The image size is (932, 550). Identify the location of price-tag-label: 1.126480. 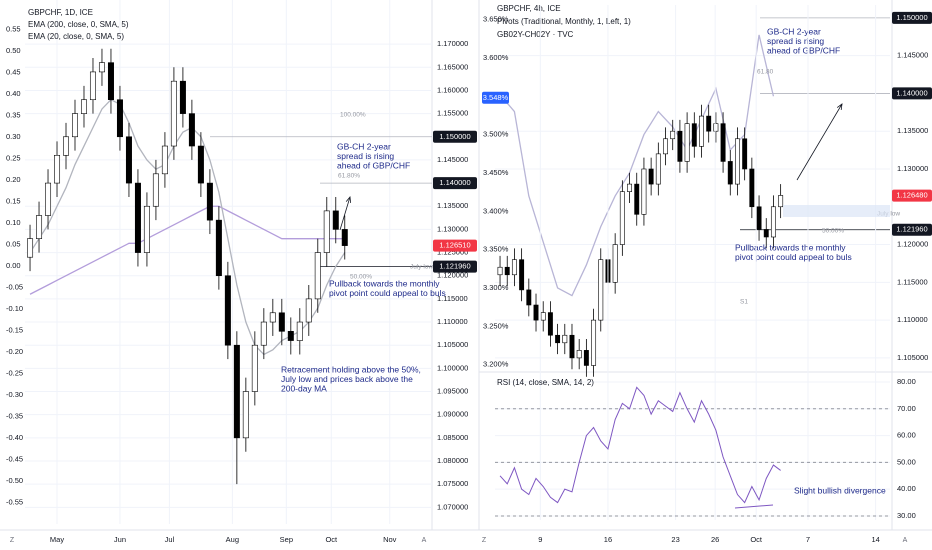
(911, 195).